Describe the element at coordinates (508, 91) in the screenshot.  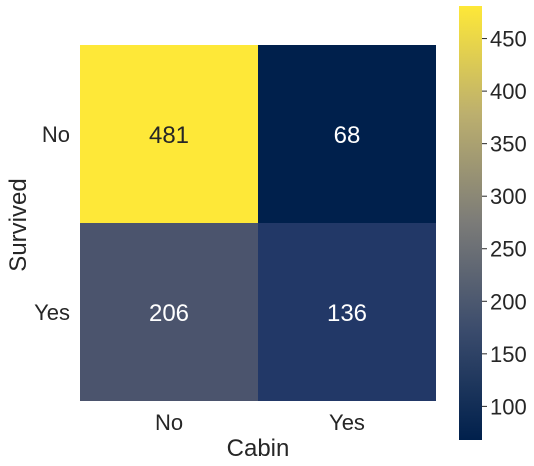
I see `colorbar-tick-label: 400` at that location.